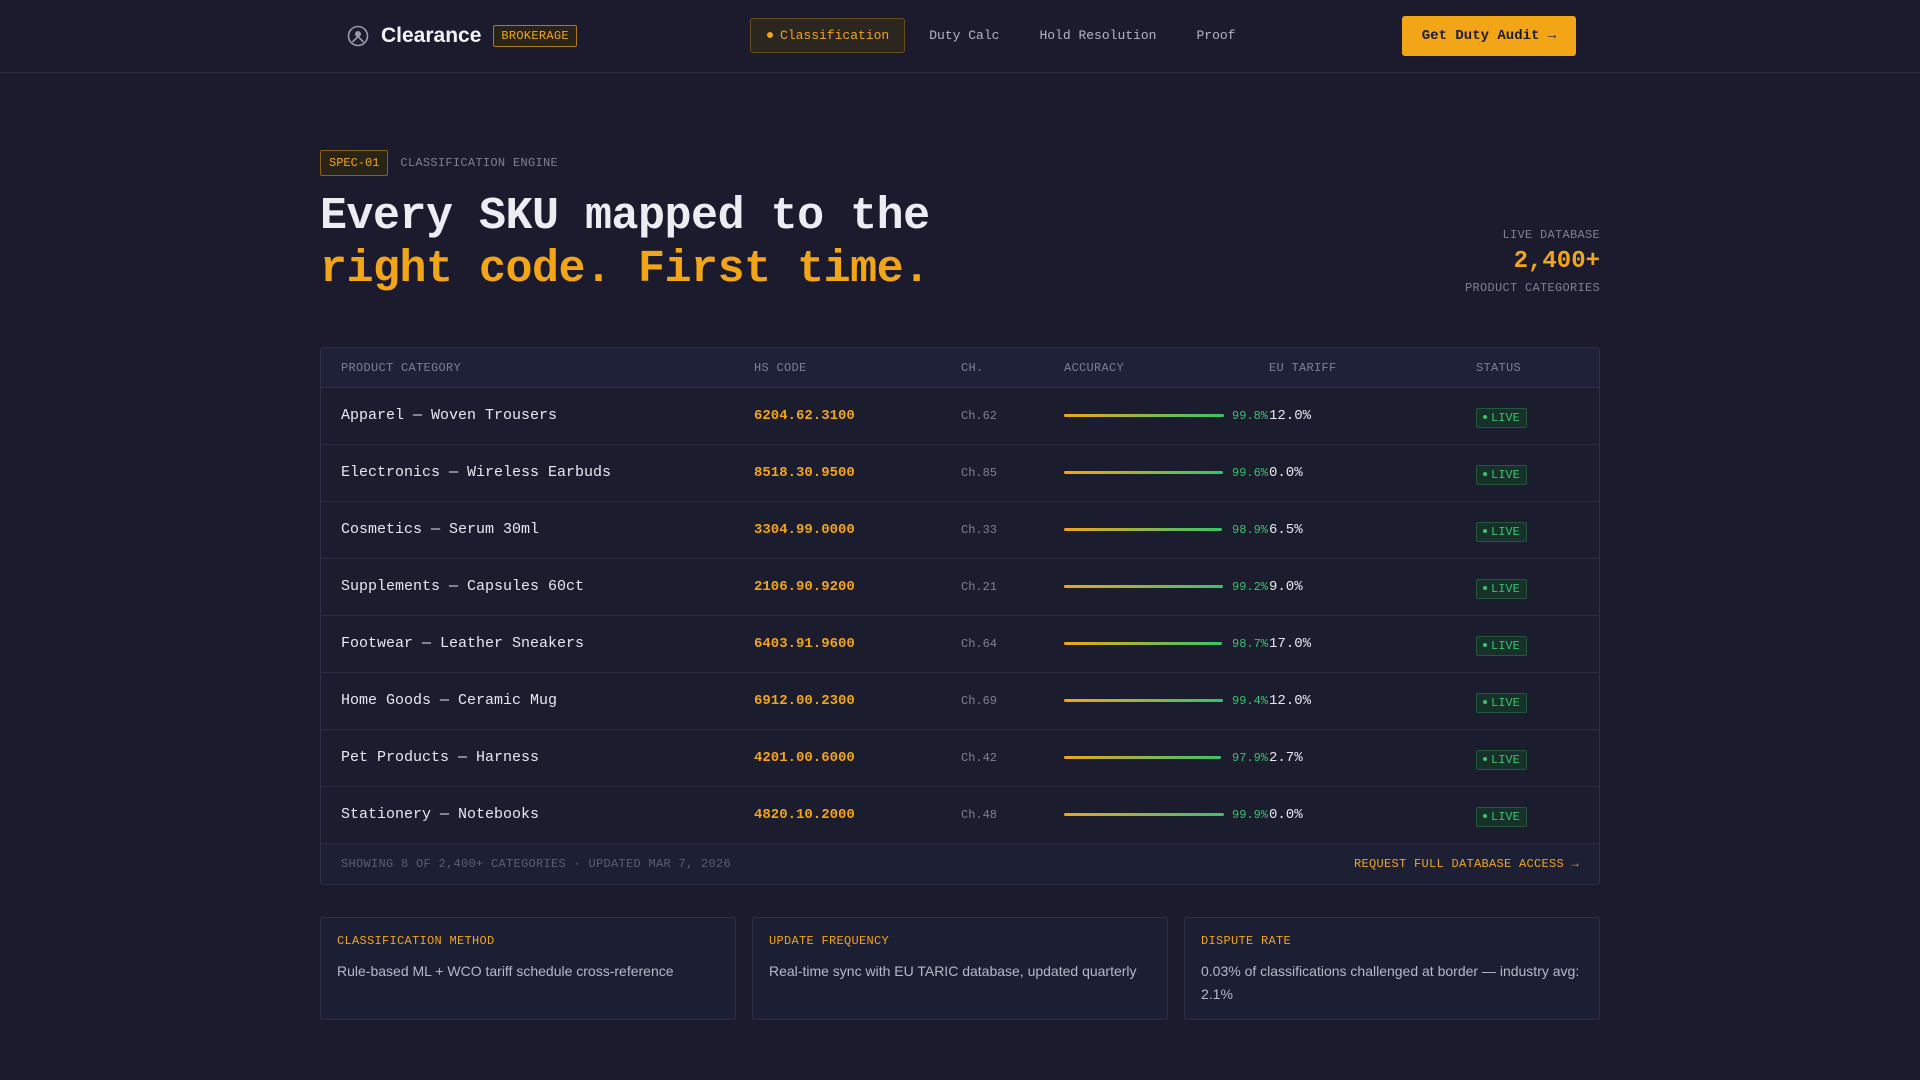 The width and height of the screenshot is (1920, 1080). I want to click on chapter: Ch.69, so click(979, 701).